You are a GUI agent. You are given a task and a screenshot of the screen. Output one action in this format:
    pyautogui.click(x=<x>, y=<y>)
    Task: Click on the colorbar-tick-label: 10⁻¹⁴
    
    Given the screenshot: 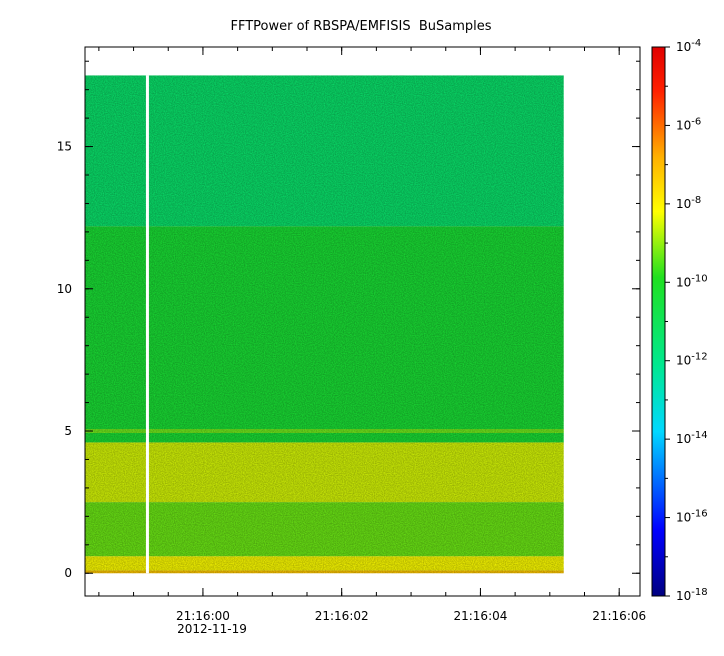 What is the action you would take?
    pyautogui.click(x=692, y=438)
    